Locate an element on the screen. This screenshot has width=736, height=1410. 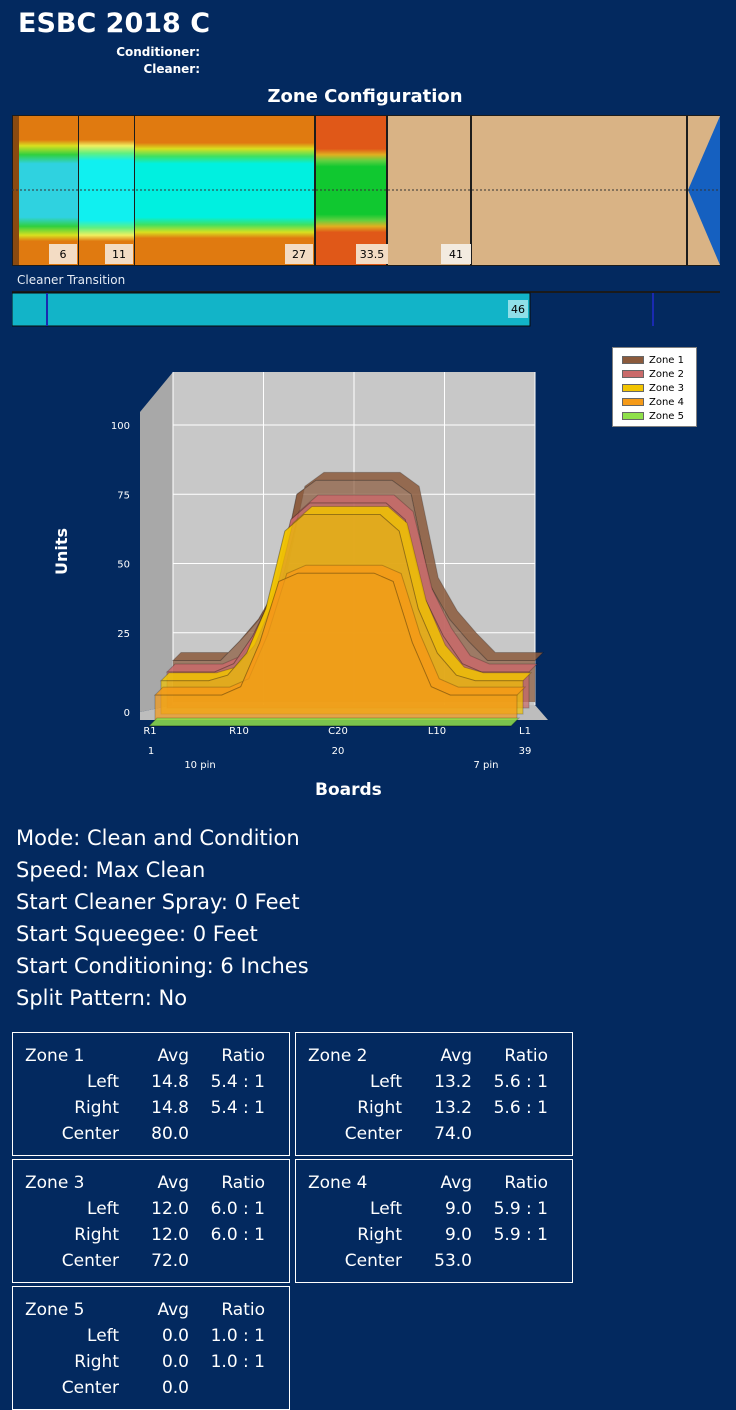
left-ratio: 5.9 : 1 is located at coordinates (520, 1209).